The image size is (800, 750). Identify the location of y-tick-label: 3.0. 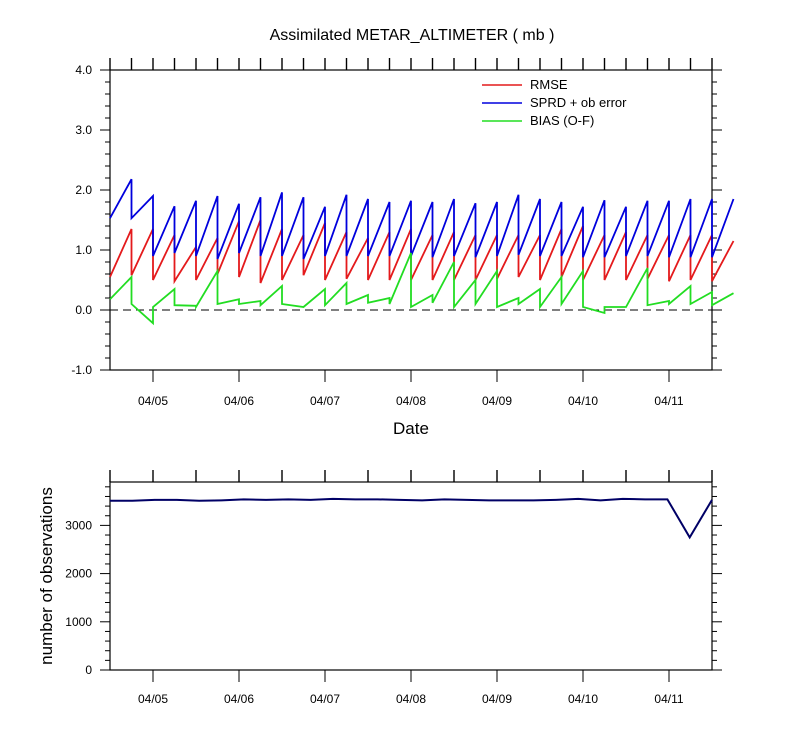
(83, 130).